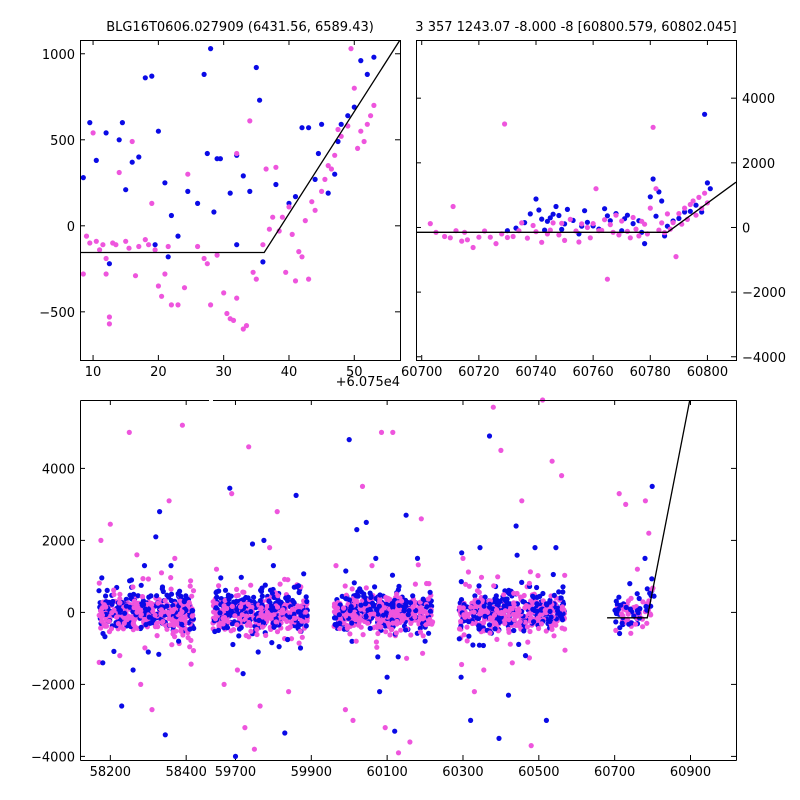  Describe the element at coordinates (690, 772) in the screenshot. I see `x-tick-label: 60900` at that location.